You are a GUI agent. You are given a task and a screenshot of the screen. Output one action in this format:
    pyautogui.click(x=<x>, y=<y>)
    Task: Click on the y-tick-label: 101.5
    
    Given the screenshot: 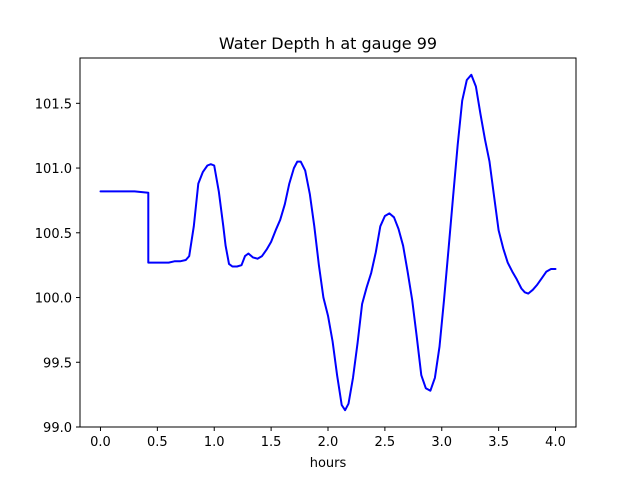 What is the action you would take?
    pyautogui.click(x=53, y=104)
    